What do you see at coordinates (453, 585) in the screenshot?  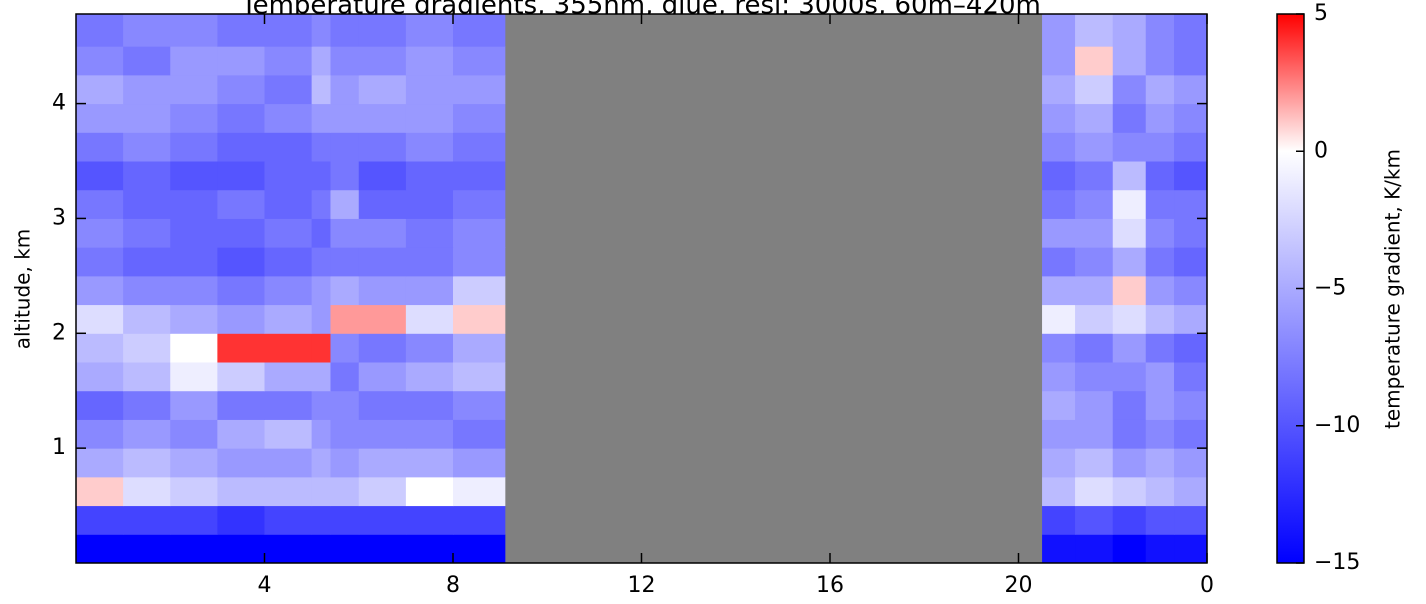 I see `x-tick-label: 8` at bounding box center [453, 585].